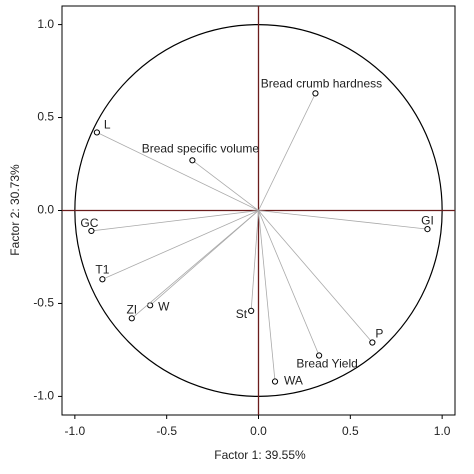  What do you see at coordinates (89, 223) in the screenshot?
I see `point-label: GC` at bounding box center [89, 223].